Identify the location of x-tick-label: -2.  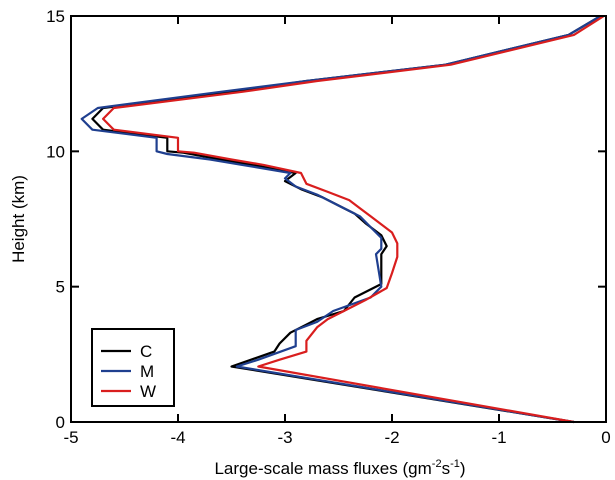
(391, 437).